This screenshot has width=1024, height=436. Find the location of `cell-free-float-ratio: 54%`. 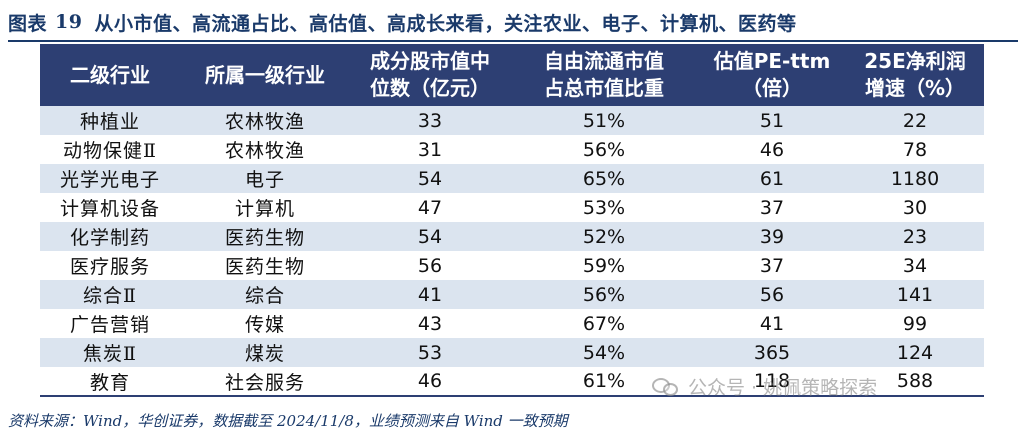

cell-free-float-ratio: 54% is located at coordinates (604, 352).